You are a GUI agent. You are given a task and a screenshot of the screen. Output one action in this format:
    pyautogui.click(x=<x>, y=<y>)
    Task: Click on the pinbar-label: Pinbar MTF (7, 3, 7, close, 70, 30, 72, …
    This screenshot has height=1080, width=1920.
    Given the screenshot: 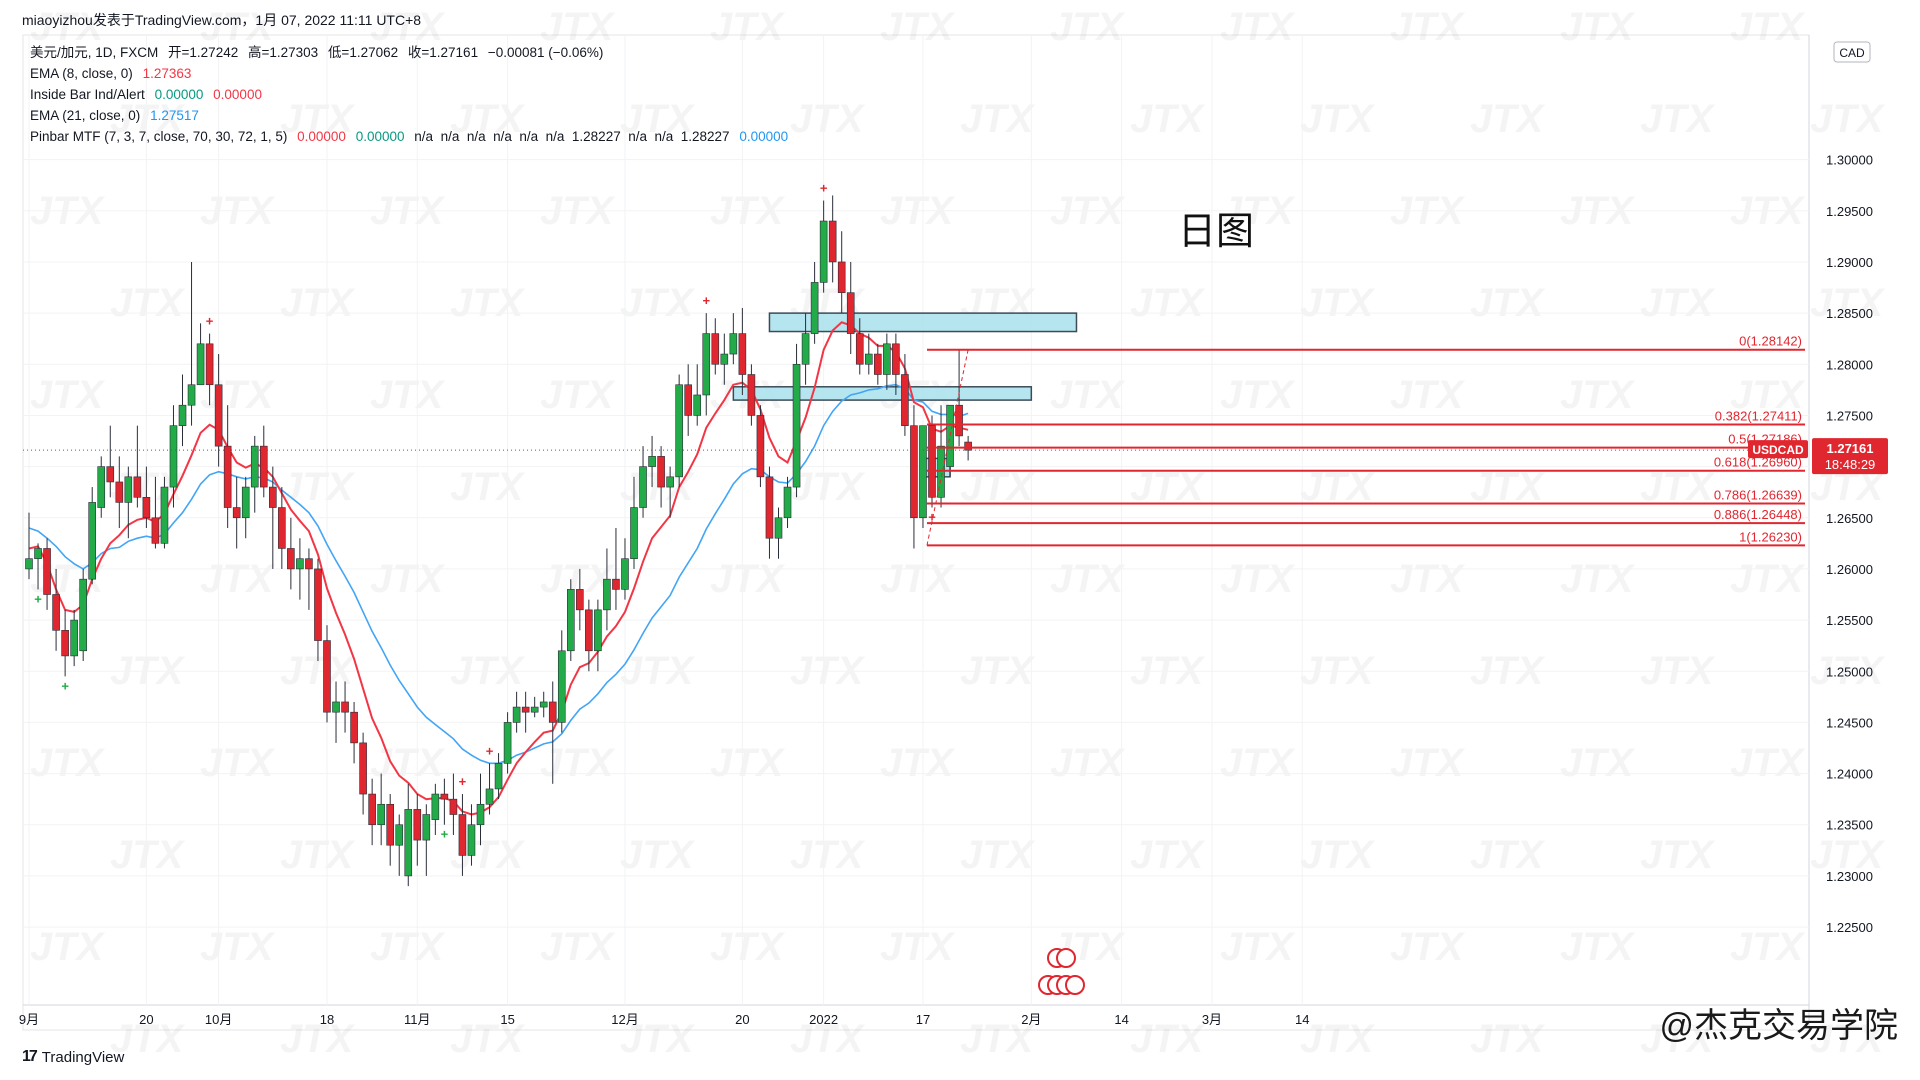 What is the action you would take?
    pyautogui.click(x=159, y=136)
    